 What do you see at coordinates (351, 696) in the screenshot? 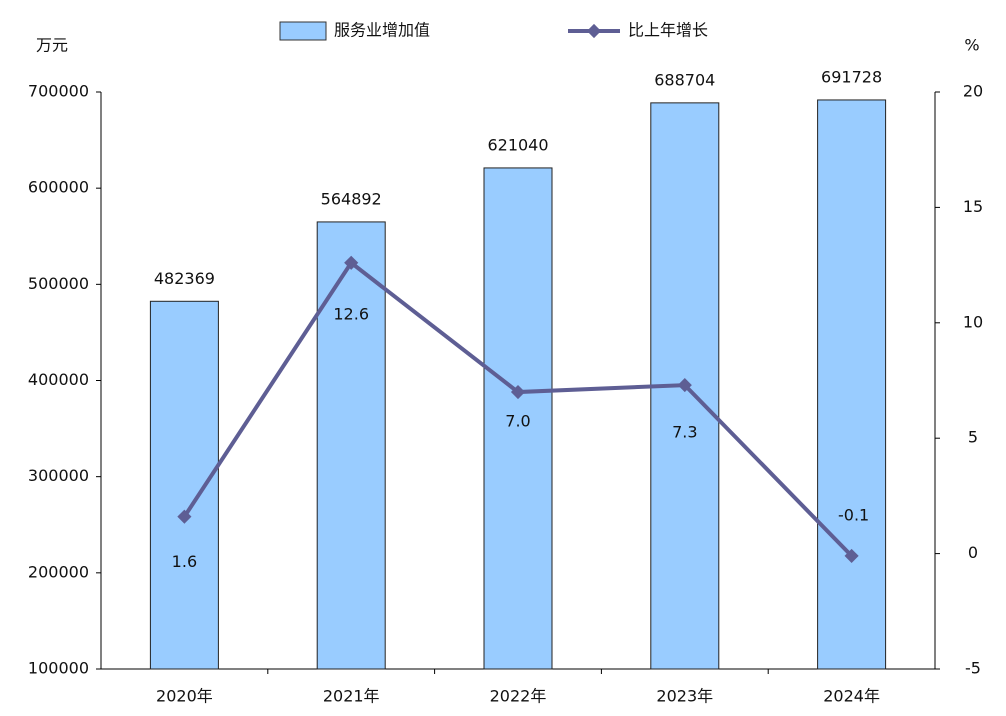
I see `x-tick-label: 2021年` at bounding box center [351, 696].